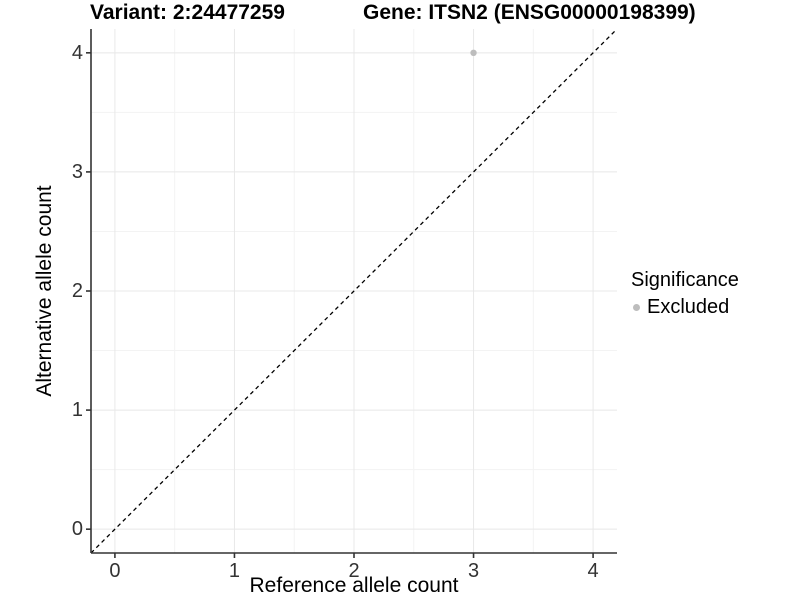 The width and height of the screenshot is (800, 600). Describe the element at coordinates (115, 571) in the screenshot. I see `x-tick-label-0: 0` at that location.